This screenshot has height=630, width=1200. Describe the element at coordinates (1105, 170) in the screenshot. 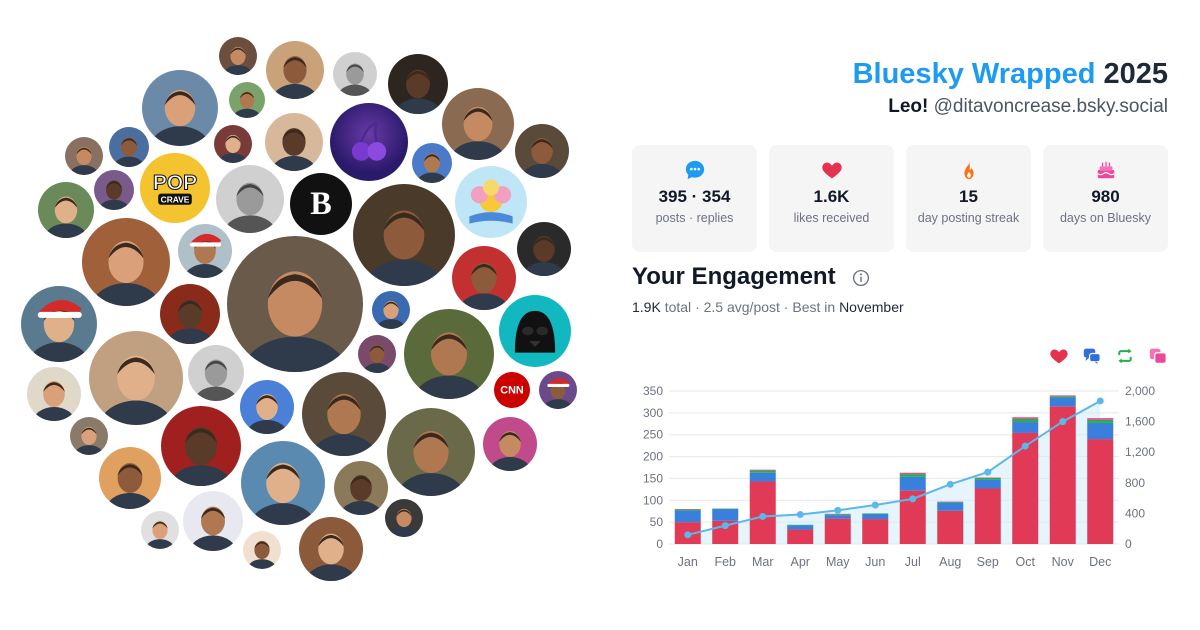

I see `cake-icon` at that location.